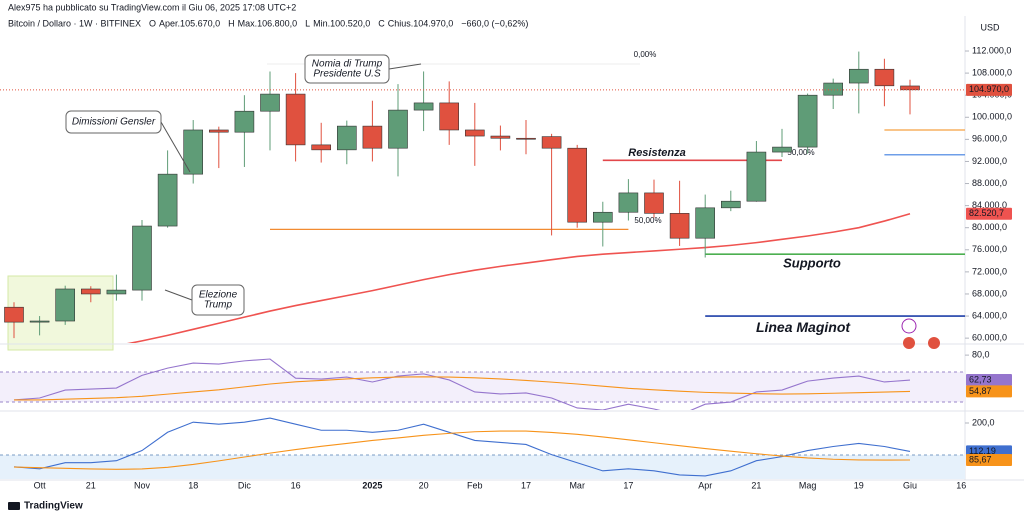 The width and height of the screenshot is (1024, 517). What do you see at coordinates (142, 485) in the screenshot?
I see `x-tick-label: Nov` at bounding box center [142, 485].